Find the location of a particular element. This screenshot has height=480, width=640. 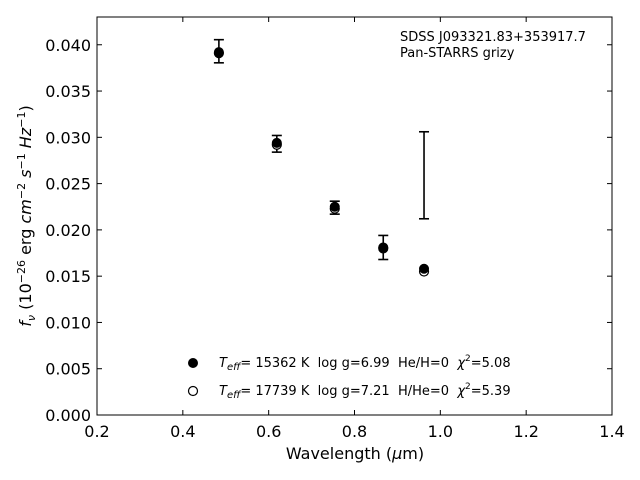

x-axis-label: Wavelength (μm) is located at coordinates (355, 453).